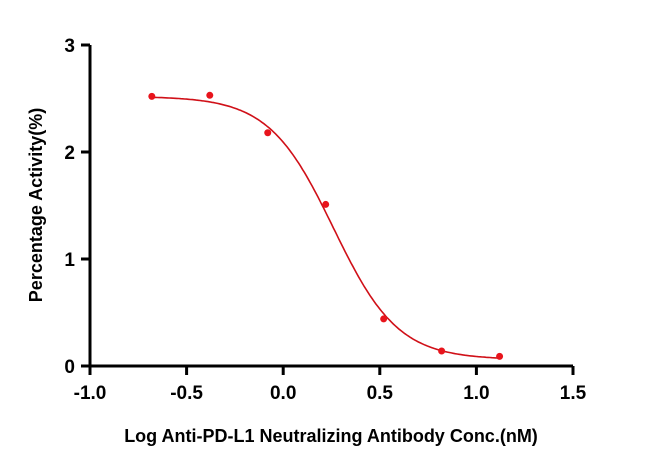 The width and height of the screenshot is (650, 470). I want to click on y-tick-label: 1, so click(69, 260).